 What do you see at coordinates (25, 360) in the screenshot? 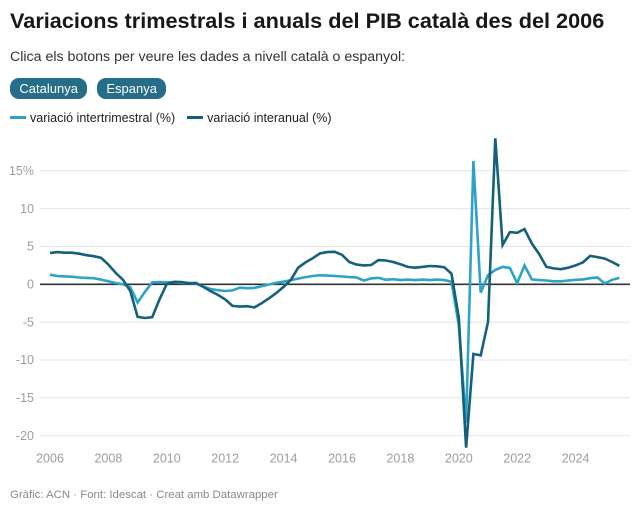
I see `svg-text: -10` at bounding box center [25, 360].